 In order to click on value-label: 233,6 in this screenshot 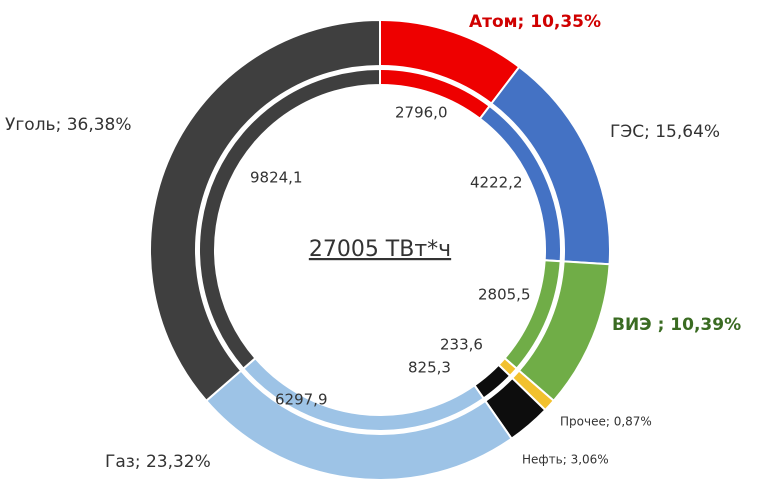, I will do `click(461, 345)`.